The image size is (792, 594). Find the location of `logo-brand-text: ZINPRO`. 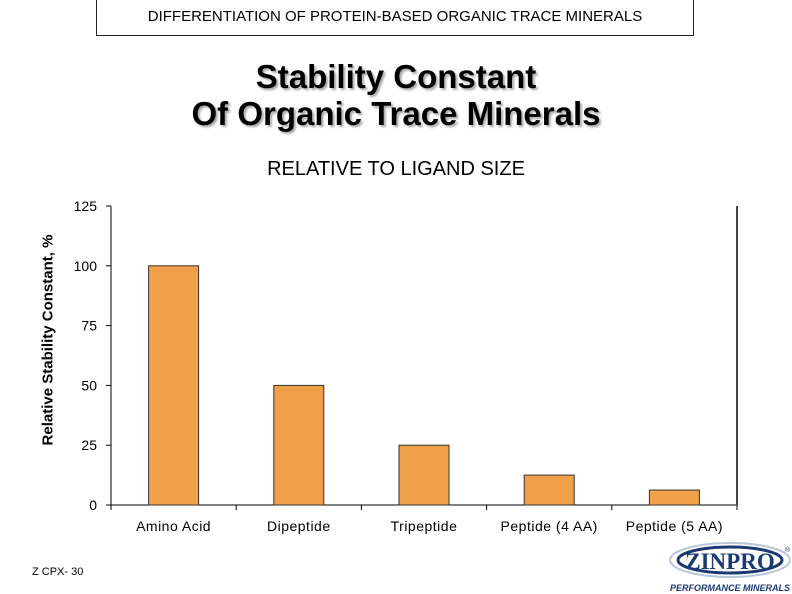

logo-brand-text: ZINPRO is located at coordinates (729, 561).